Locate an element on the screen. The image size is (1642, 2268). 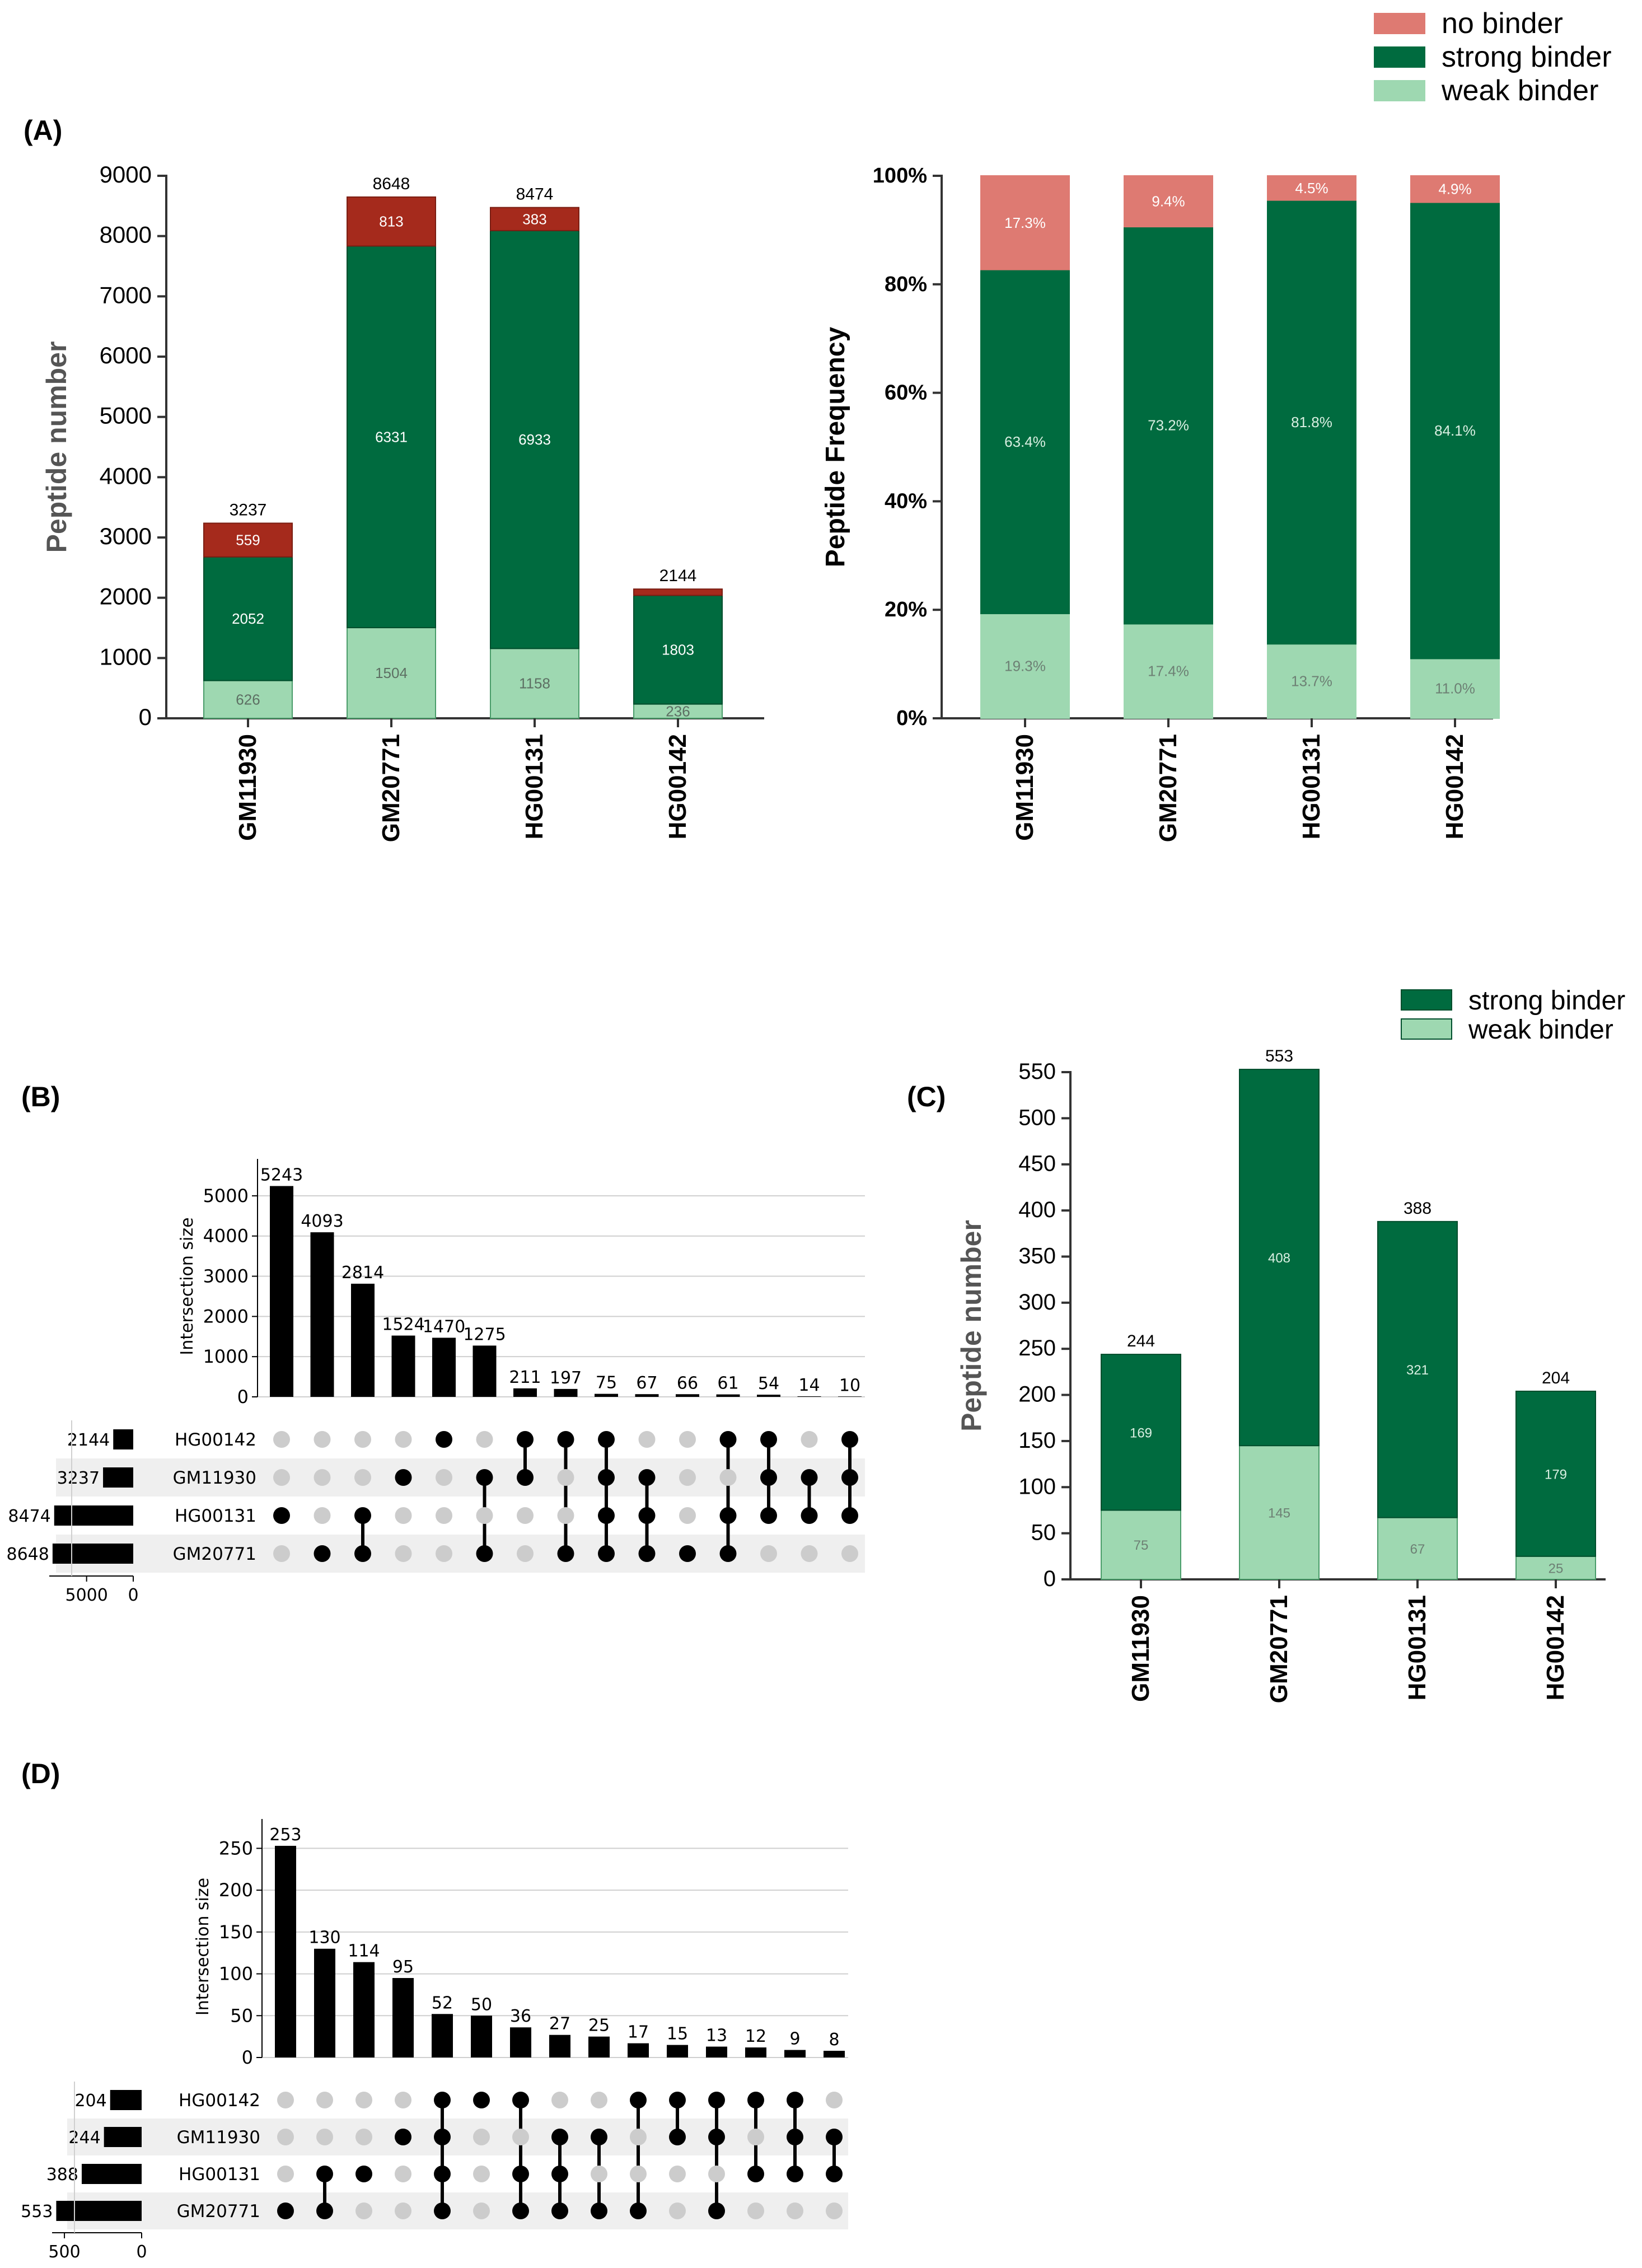
intersection-size-label: 253 is located at coordinates (285, 1835).